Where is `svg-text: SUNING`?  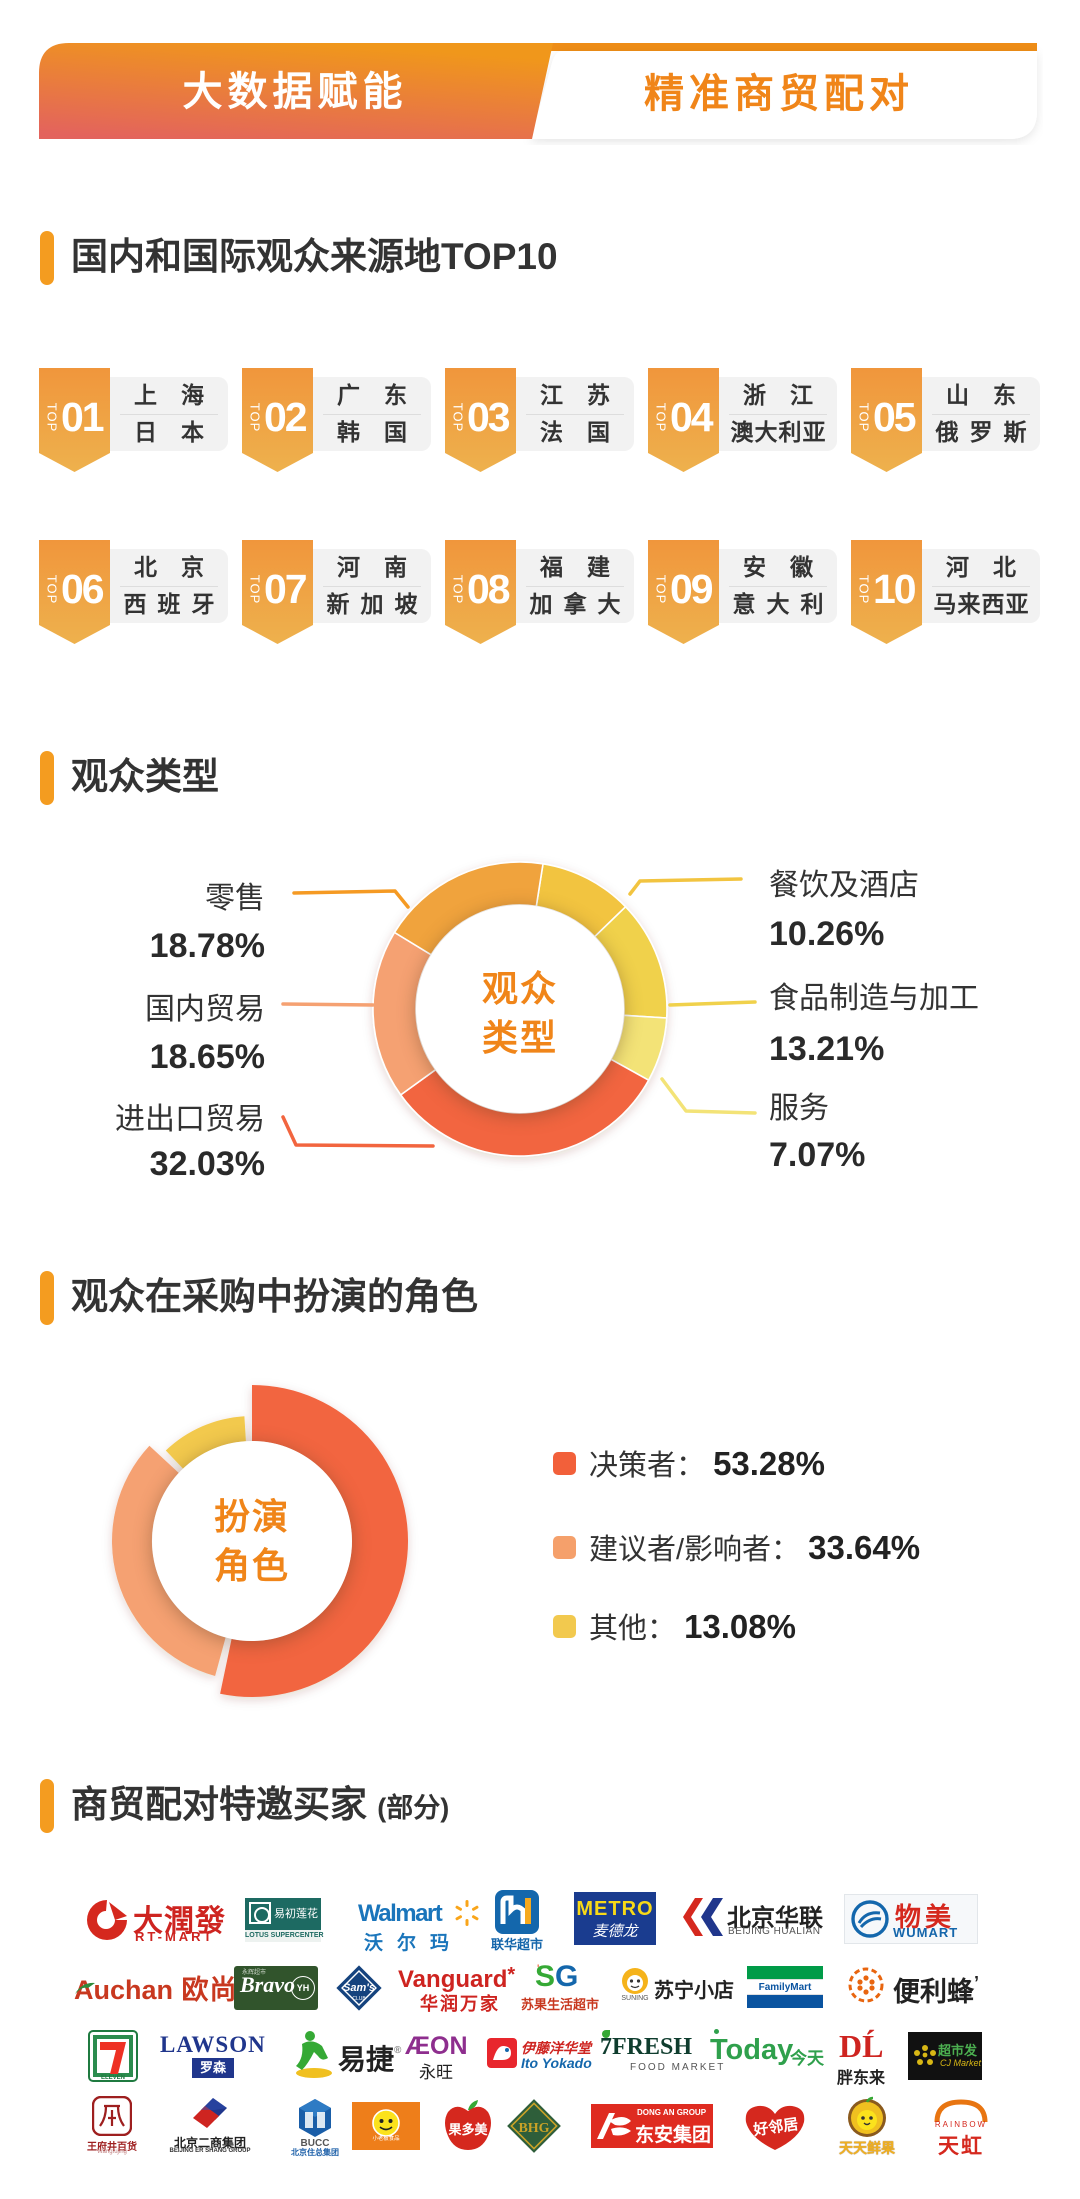
svg-text: SUNING is located at coordinates (634, 1998).